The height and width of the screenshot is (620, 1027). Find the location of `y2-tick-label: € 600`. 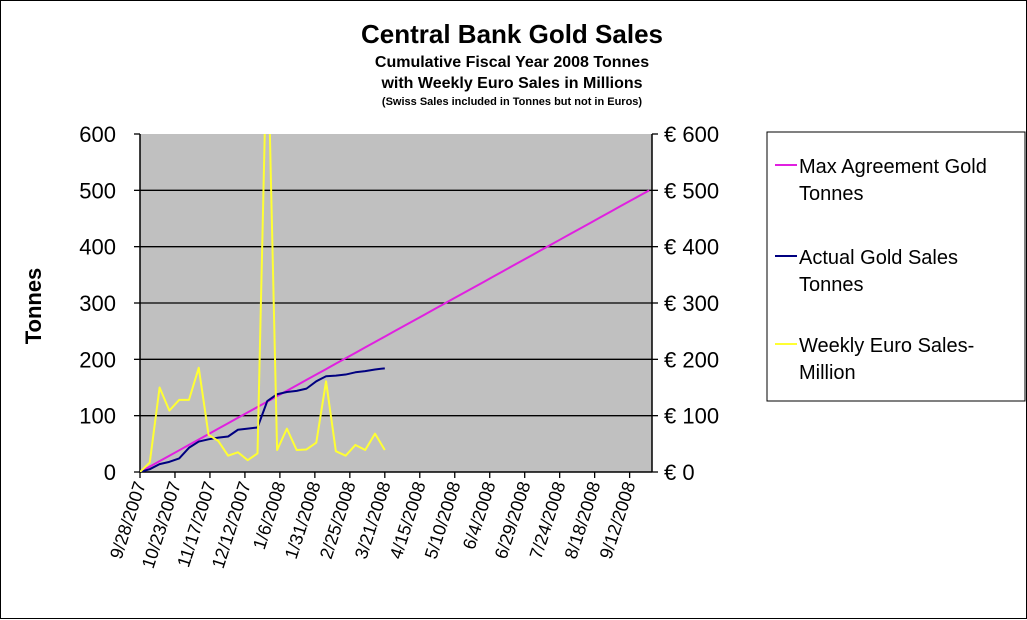

y2-tick-label: € 600 is located at coordinates (691, 134).